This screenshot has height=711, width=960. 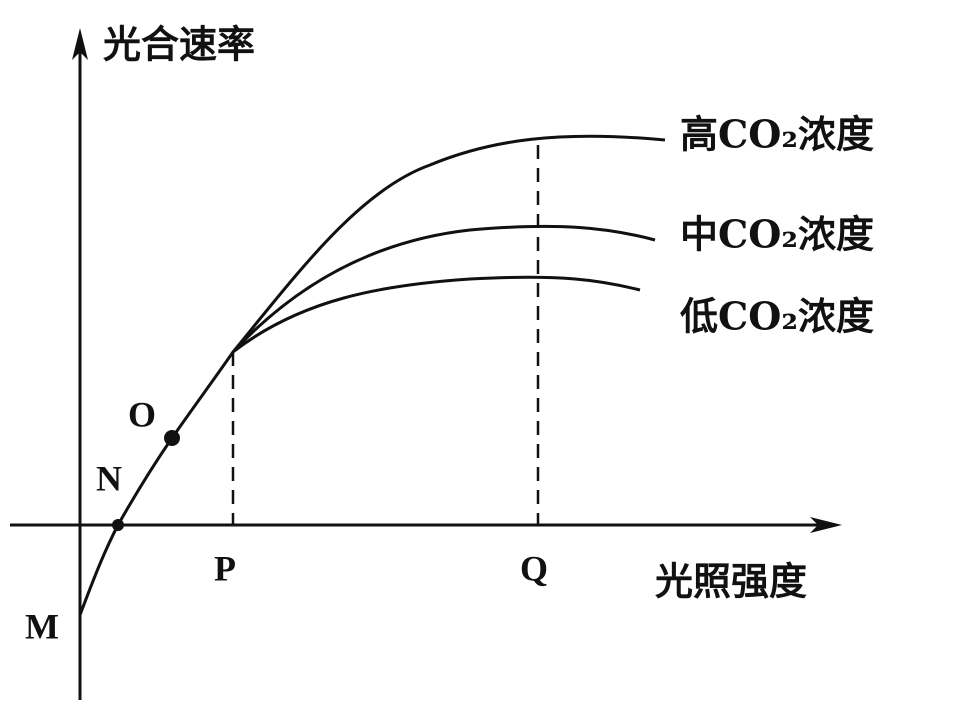 What do you see at coordinates (225, 568) in the screenshot?
I see `point-label: P` at bounding box center [225, 568].